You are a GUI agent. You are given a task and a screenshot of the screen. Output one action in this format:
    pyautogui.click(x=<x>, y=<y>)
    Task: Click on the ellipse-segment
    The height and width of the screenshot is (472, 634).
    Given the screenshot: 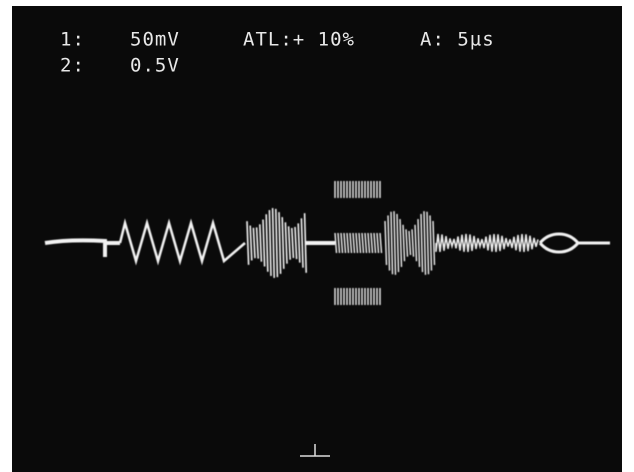 What is the action you would take?
    pyautogui.click(x=574, y=243)
    